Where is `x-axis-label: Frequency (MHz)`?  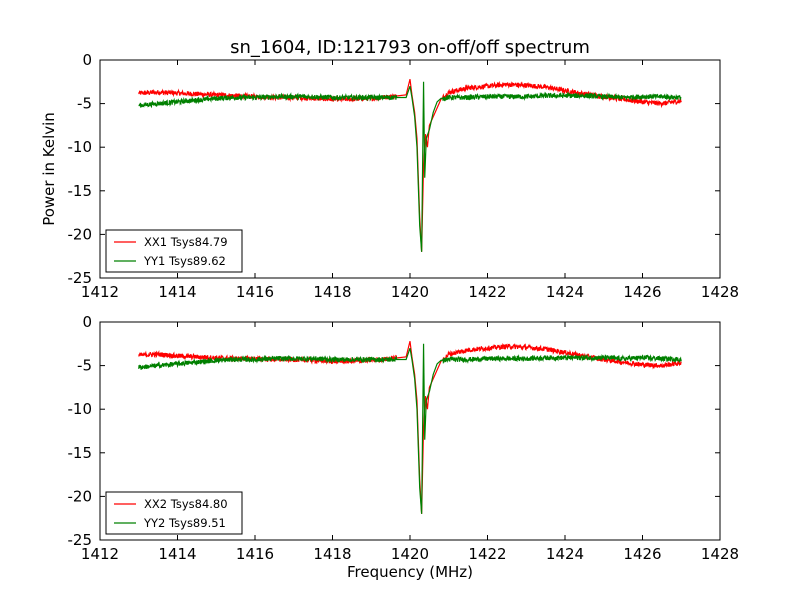
x-axis-label: Frequency (MHz) is located at coordinates (410, 572).